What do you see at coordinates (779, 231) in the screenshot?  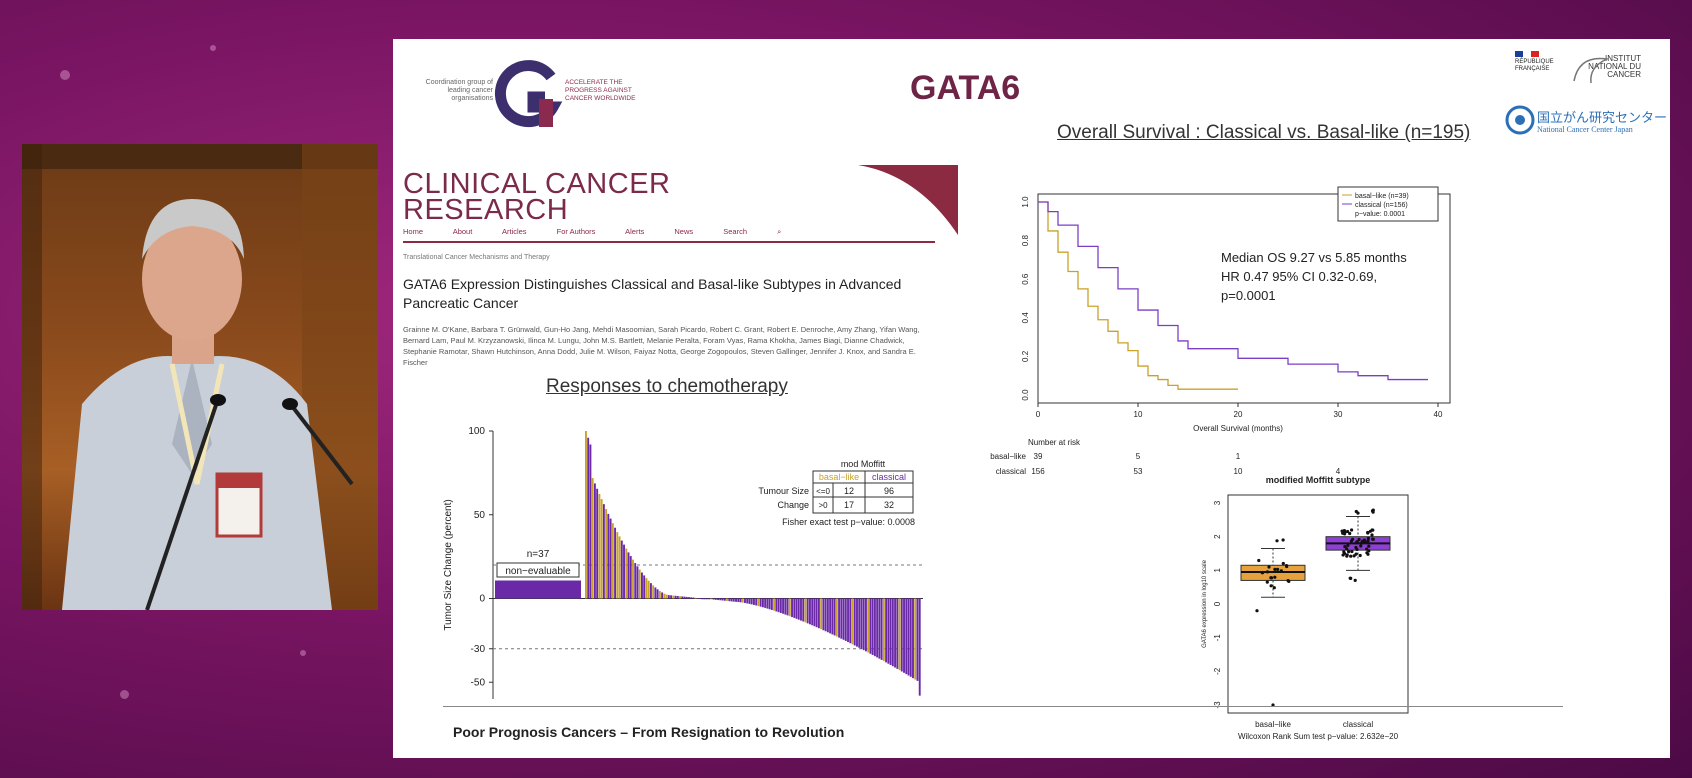 I see `search-icon: ⌕` at bounding box center [779, 231].